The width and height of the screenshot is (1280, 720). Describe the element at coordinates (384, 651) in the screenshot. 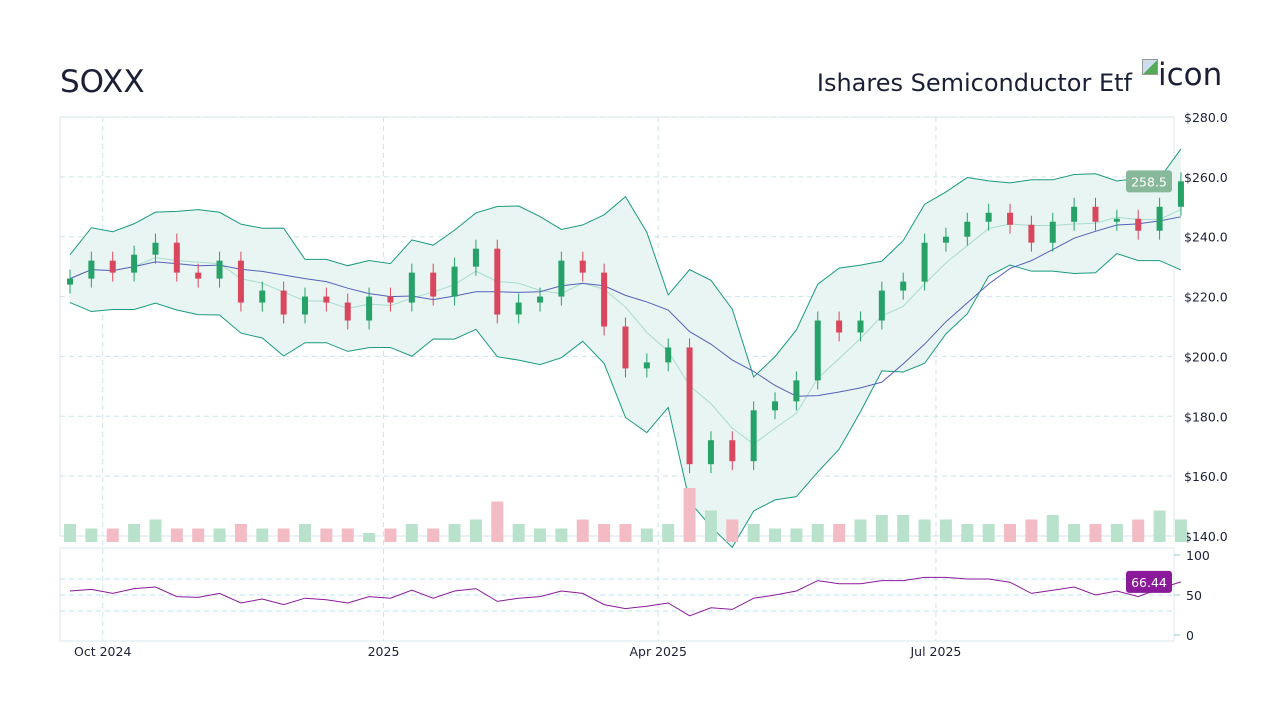

I see `x-tick-label: 2025` at that location.